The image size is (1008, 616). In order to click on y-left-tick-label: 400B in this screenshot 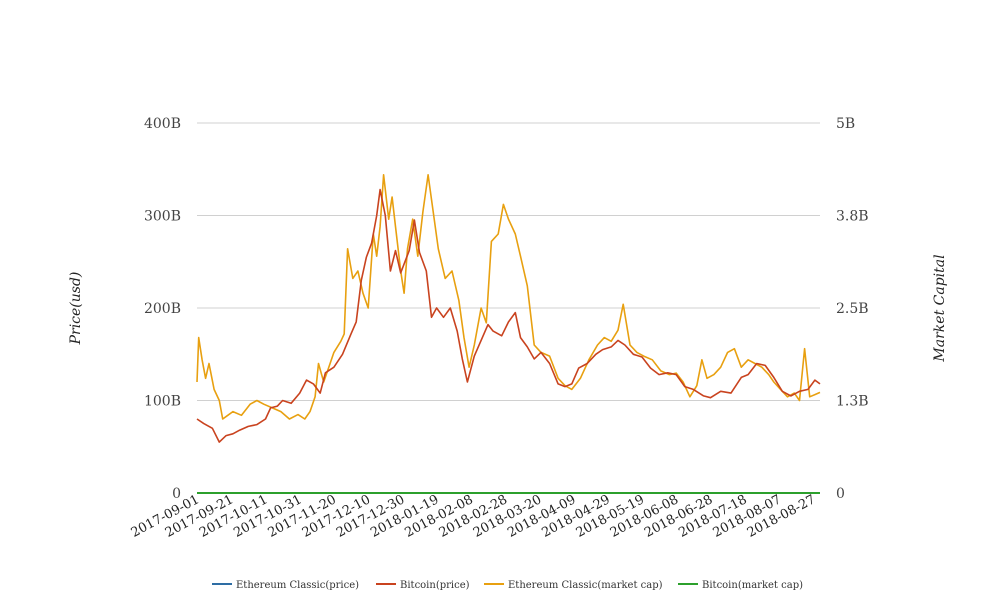, I will do `click(162, 124)`.